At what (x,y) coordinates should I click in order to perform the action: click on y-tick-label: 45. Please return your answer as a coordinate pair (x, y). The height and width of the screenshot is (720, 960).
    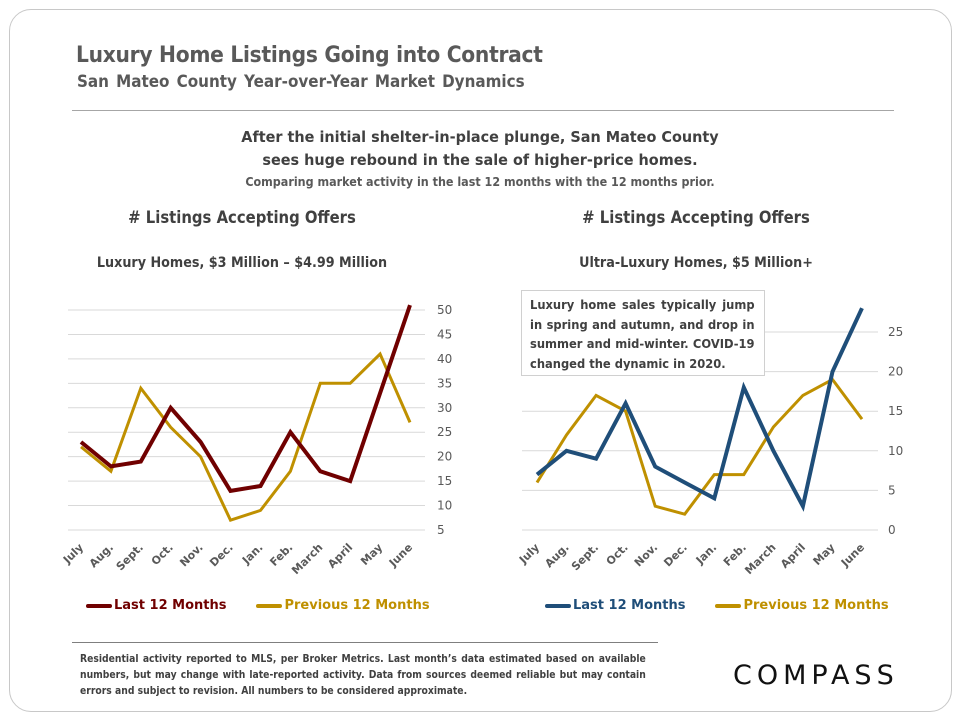
    Looking at the image, I should click on (444, 334).